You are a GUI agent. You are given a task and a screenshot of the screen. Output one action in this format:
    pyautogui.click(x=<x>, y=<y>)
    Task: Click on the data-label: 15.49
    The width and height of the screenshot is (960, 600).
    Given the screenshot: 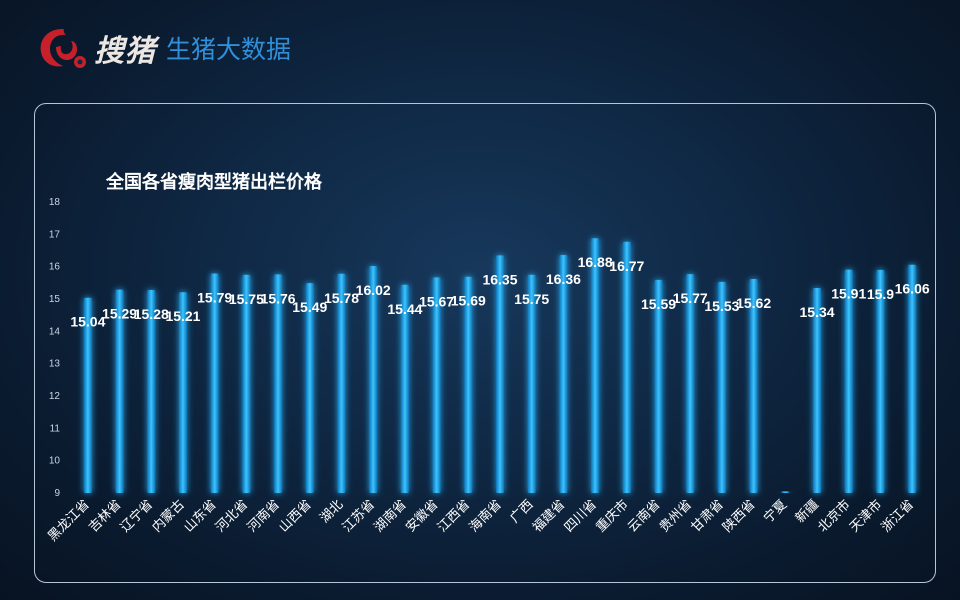 What is the action you would take?
    pyautogui.click(x=309, y=307)
    